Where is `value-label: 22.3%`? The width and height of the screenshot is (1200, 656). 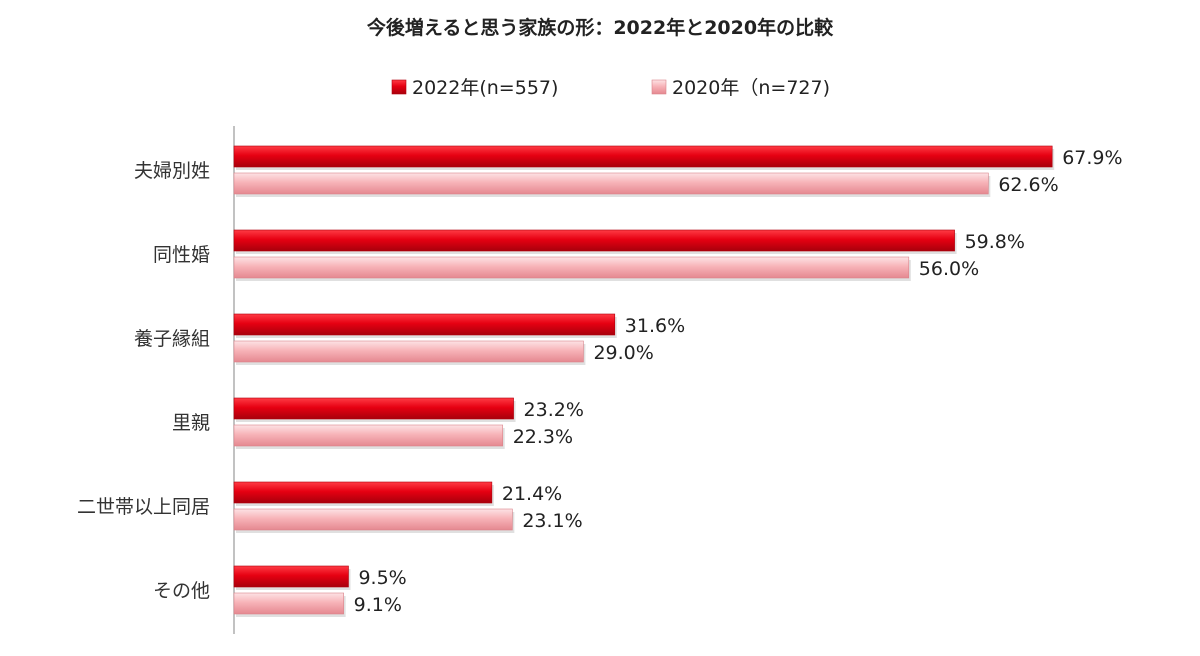 value-label: 22.3% is located at coordinates (543, 437).